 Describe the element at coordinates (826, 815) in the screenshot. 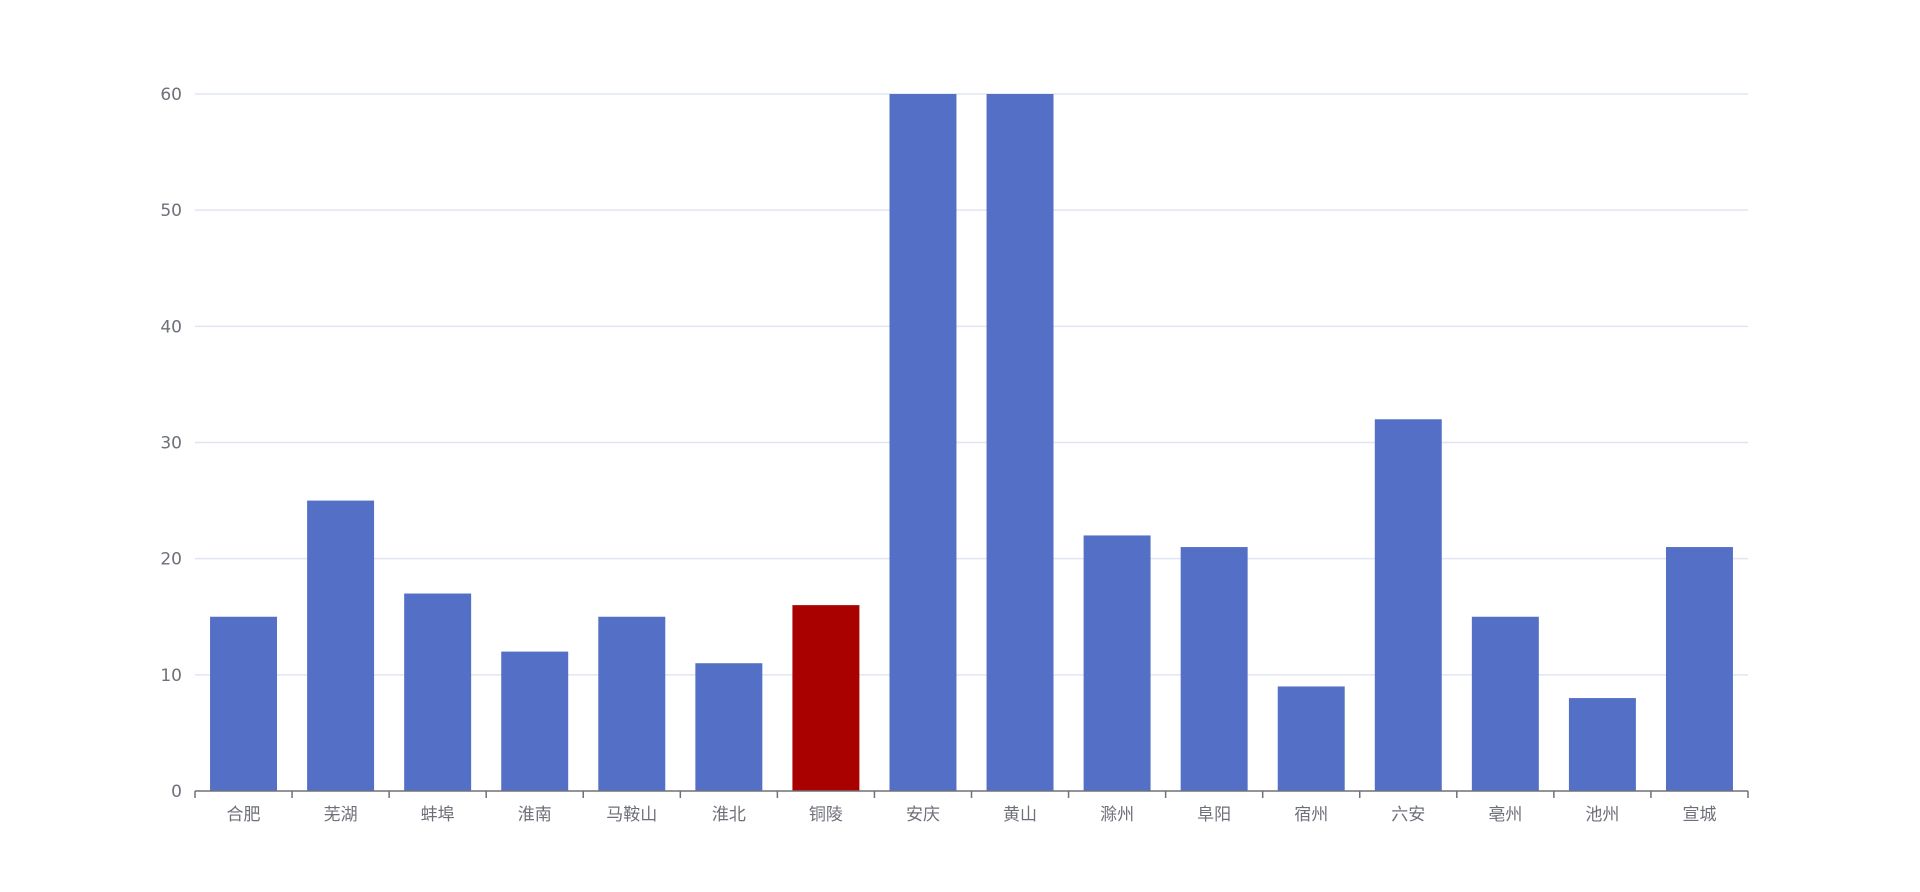

I see `x-tick-label: 铜陵` at that location.